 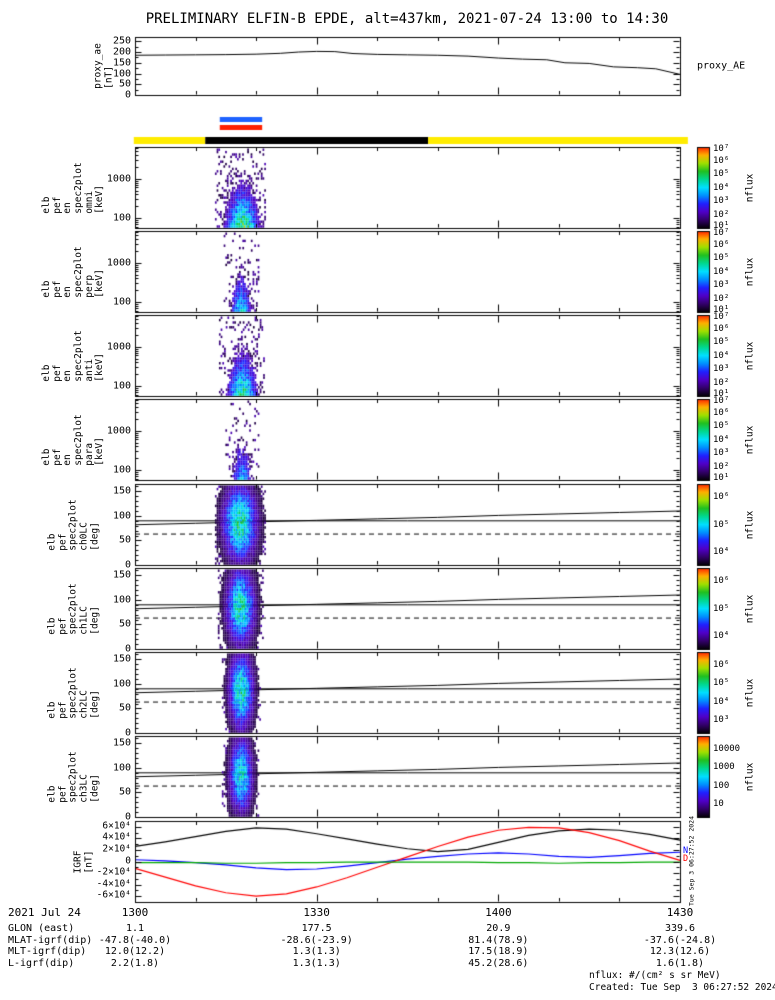 What do you see at coordinates (116, 849) in the screenshot?
I see `igrf-ytick-label: 2×10⁴` at bounding box center [116, 849].